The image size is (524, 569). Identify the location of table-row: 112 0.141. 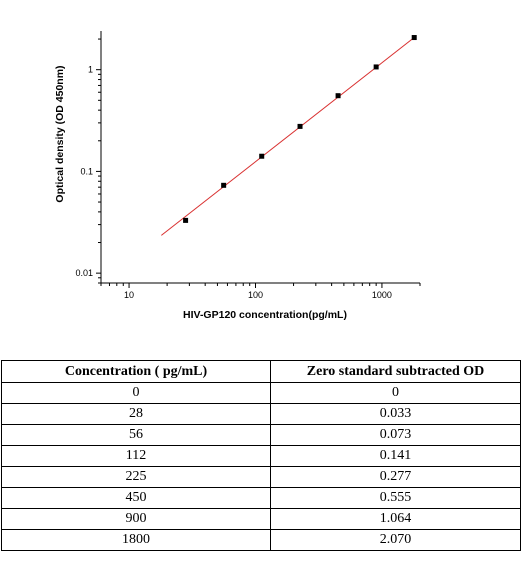
(261, 456).